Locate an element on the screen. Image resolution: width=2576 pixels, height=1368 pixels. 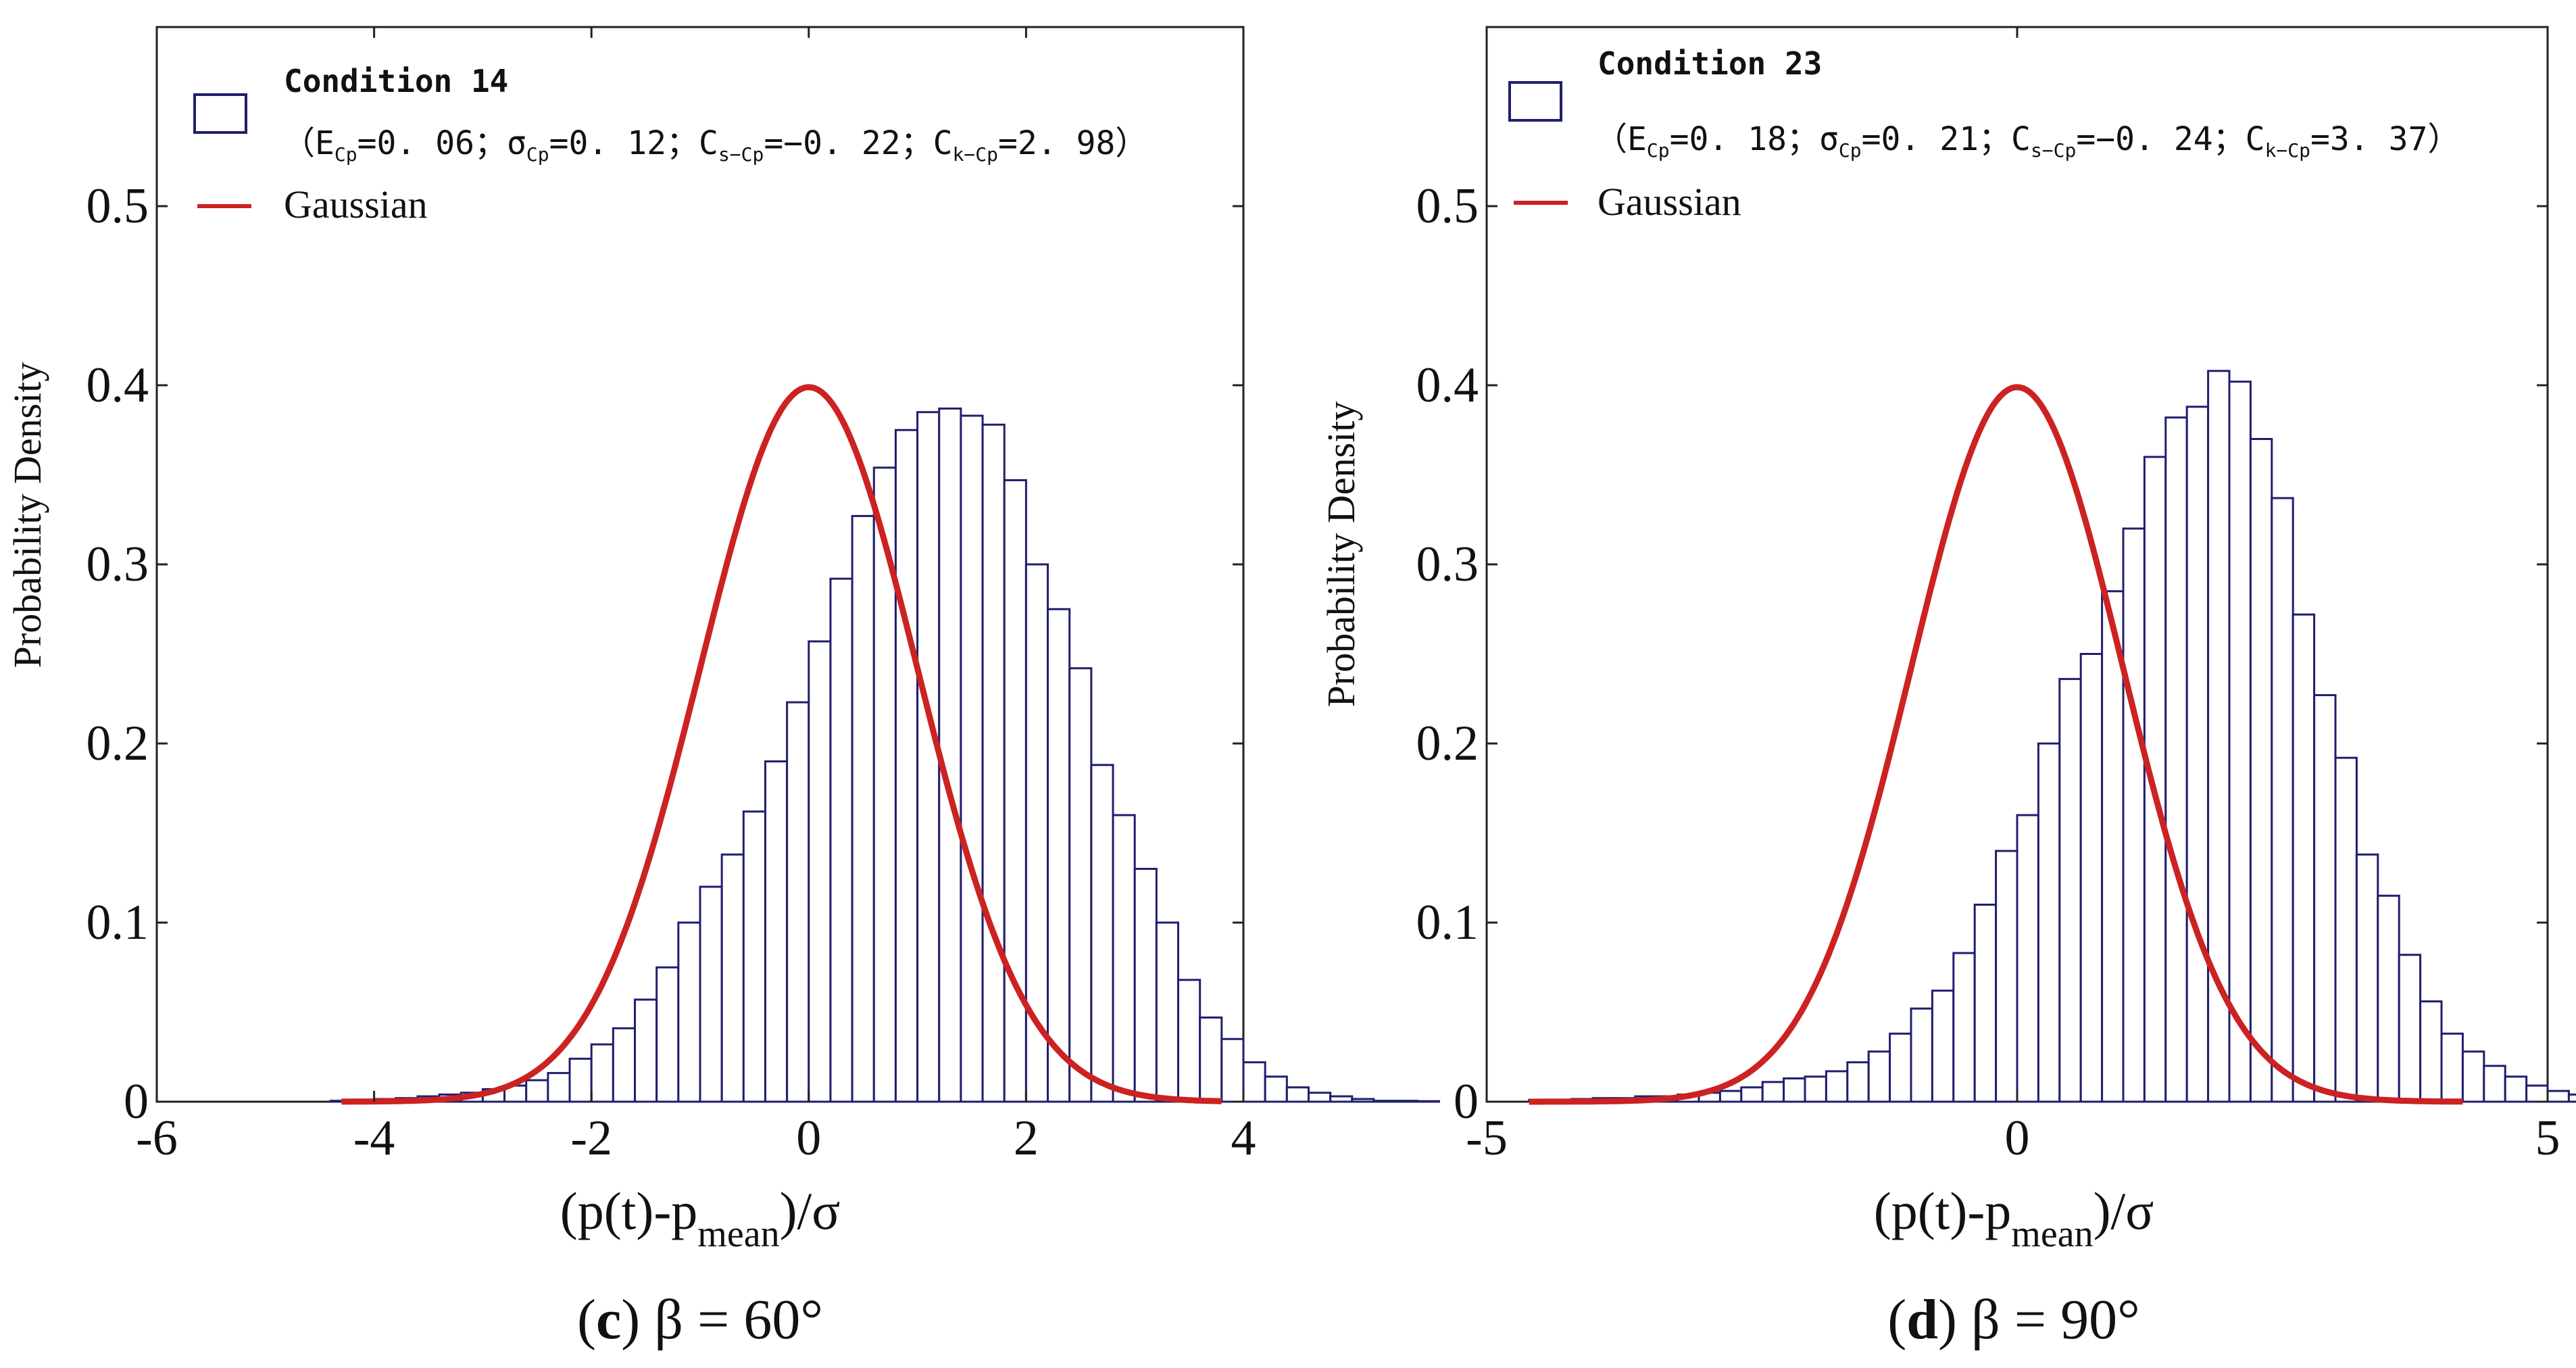
legend-stats-text: =0. 12；C is located at coordinates (634, 143).